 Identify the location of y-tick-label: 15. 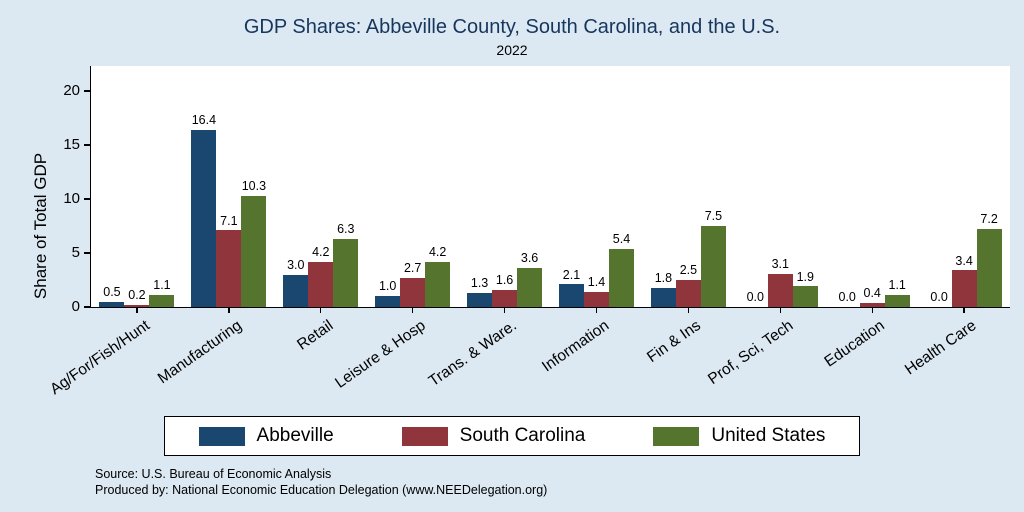
(71, 144).